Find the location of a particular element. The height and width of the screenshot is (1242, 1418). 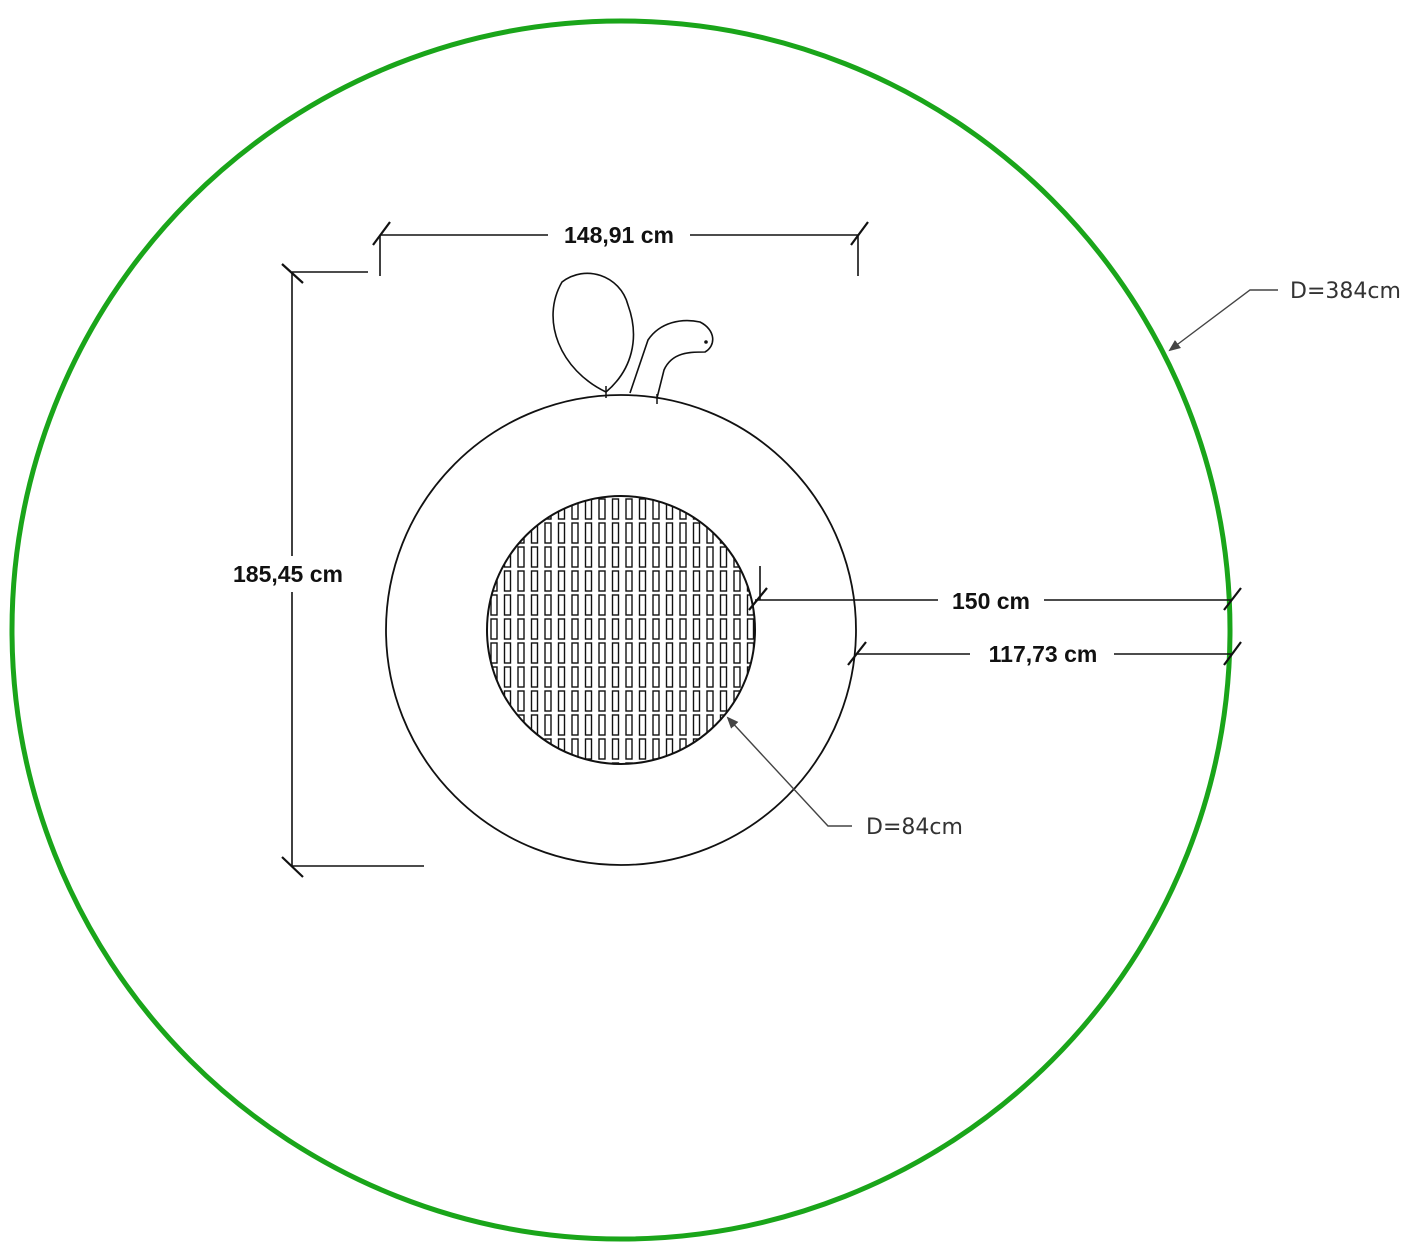

inner-diameter-label: D=84cm is located at coordinates (914, 827).